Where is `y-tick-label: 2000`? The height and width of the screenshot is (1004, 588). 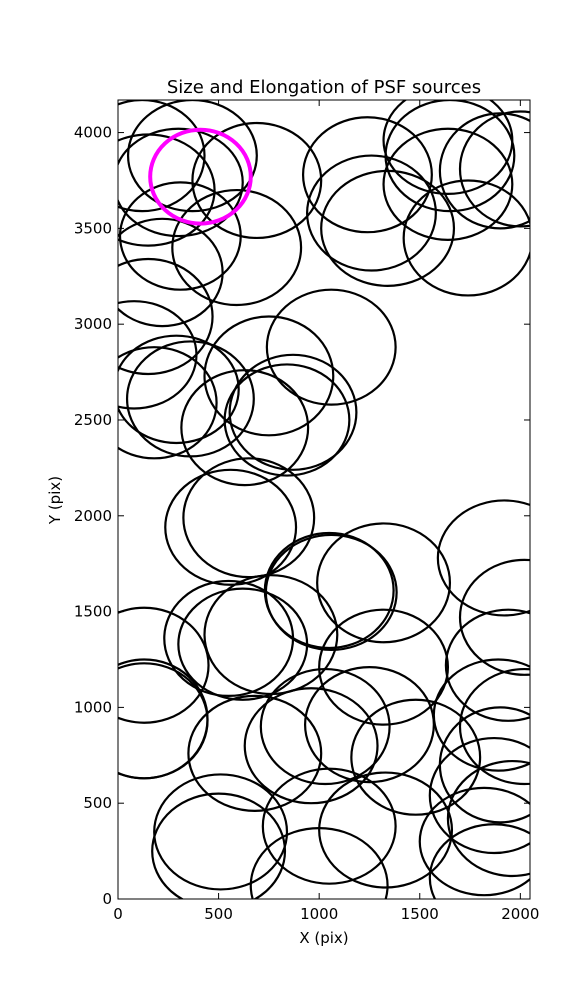 y-tick-label: 2000 is located at coordinates (93, 516).